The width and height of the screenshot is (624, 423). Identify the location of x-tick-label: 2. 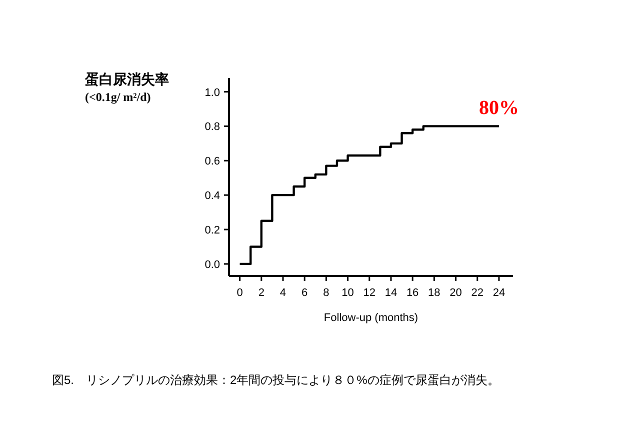
(261, 293).